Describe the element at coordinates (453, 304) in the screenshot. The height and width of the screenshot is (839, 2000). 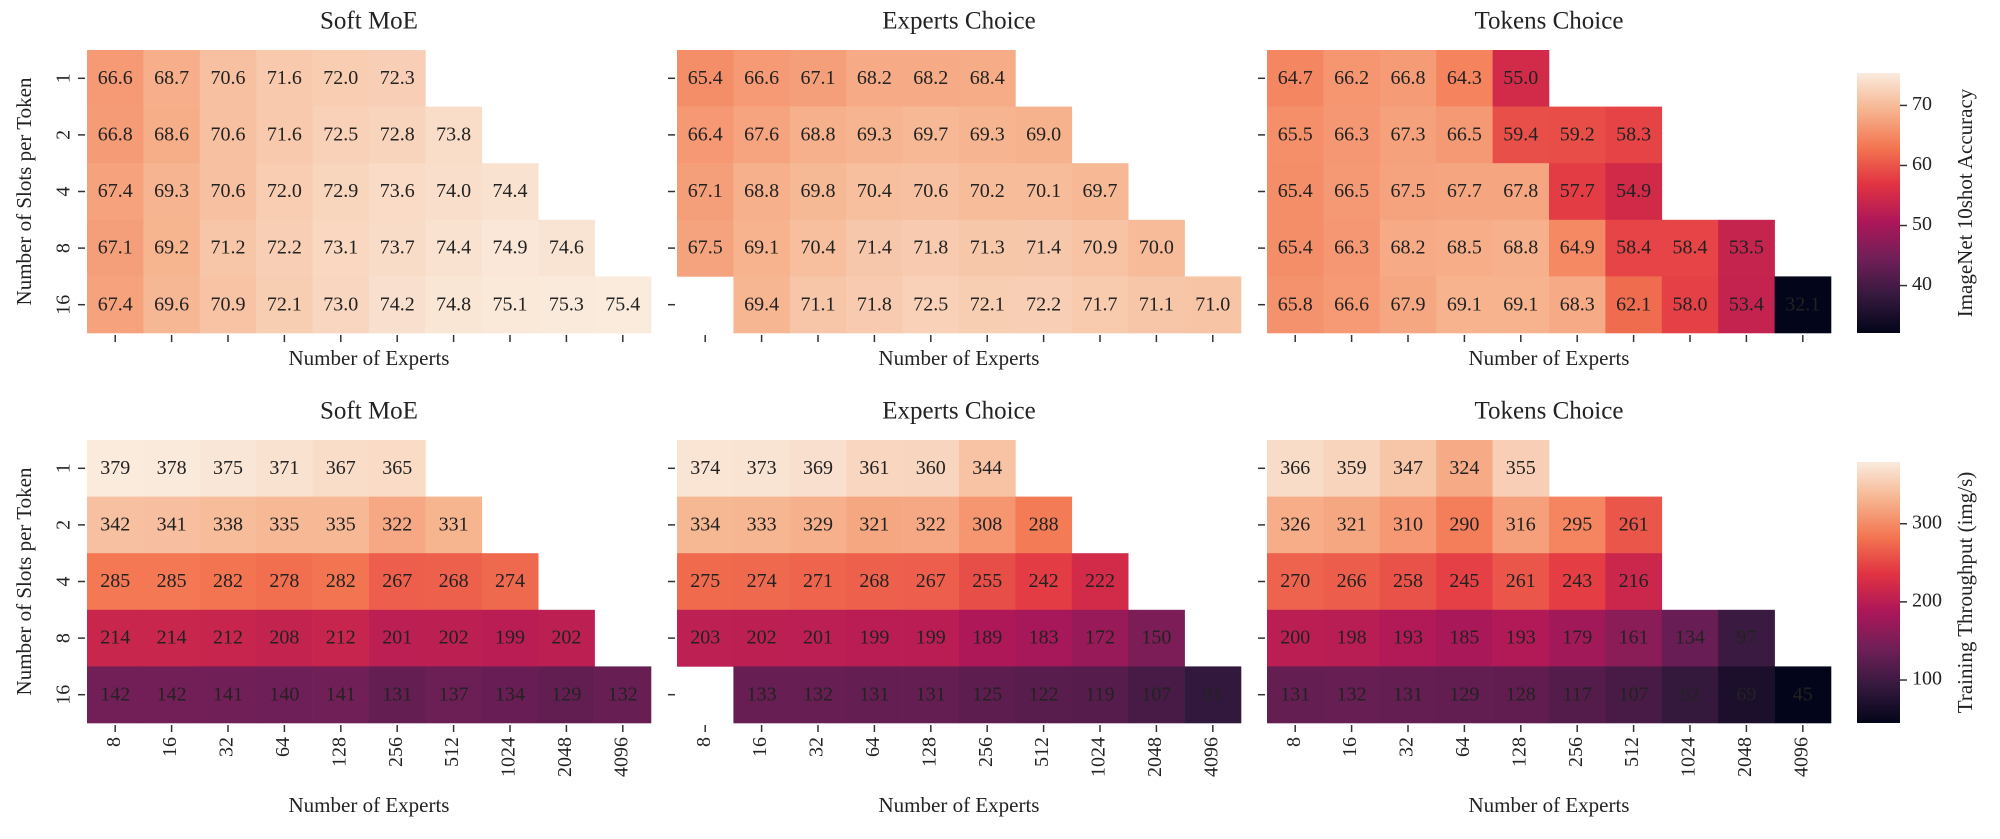
I see `cell-label: 74.8` at that location.